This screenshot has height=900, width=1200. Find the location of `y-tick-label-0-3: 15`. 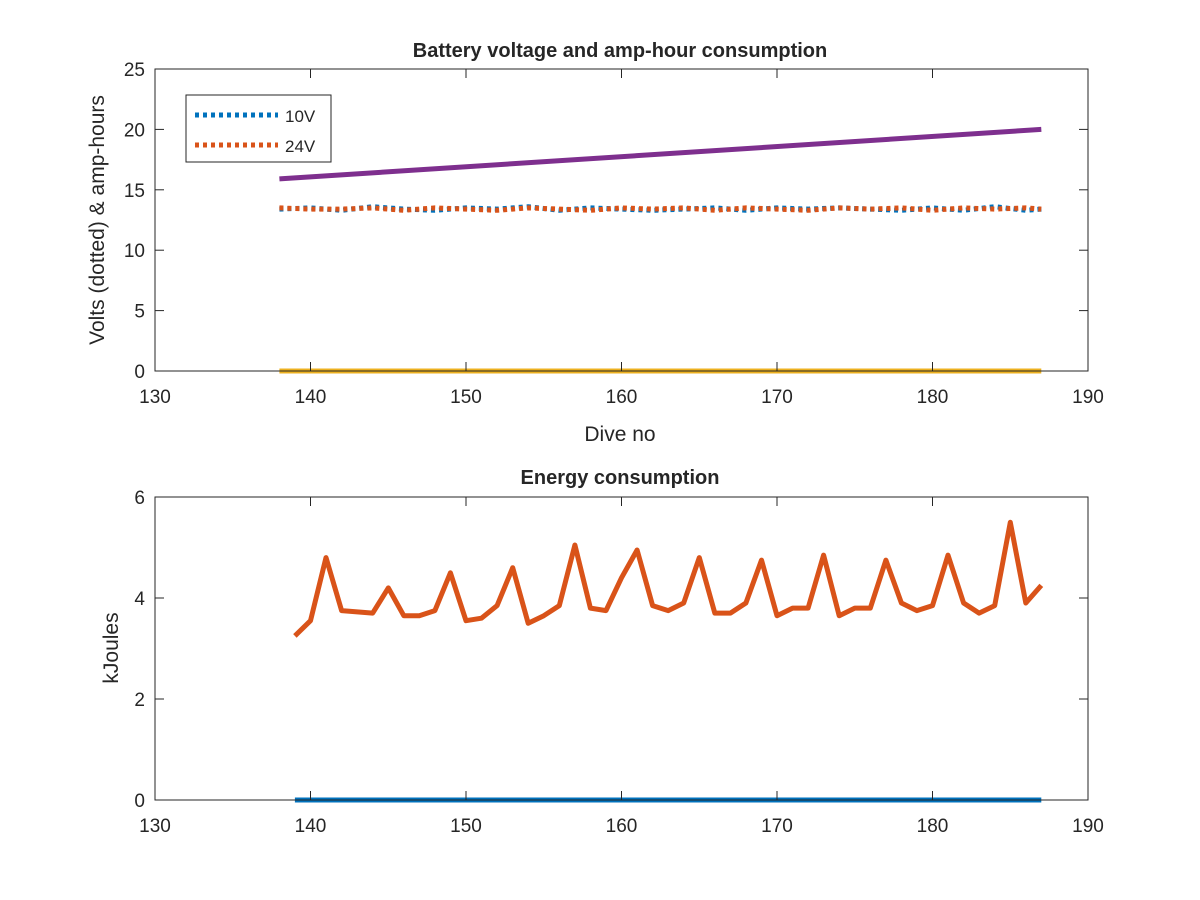

y-tick-label-0-3: 15 is located at coordinates (134, 191).